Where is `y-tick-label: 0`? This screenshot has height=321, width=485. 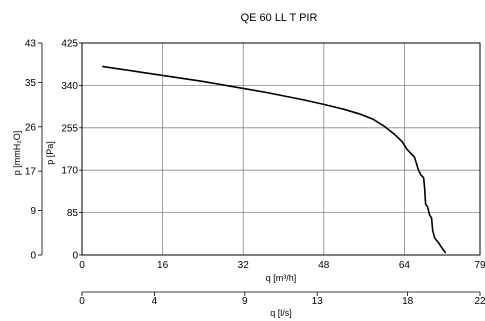 y-tick-label: 0 is located at coordinates (75, 256).